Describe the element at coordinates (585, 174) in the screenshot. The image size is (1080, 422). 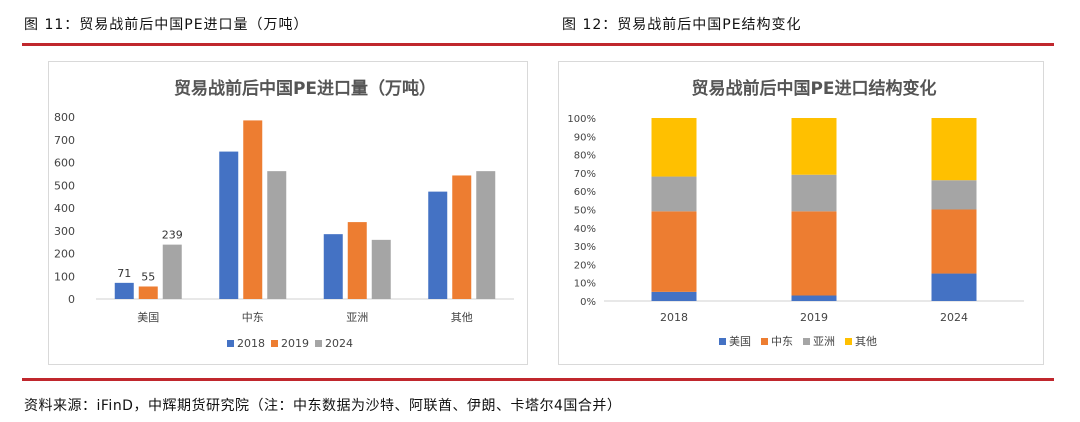
I see `y-tick-label: 70%` at that location.